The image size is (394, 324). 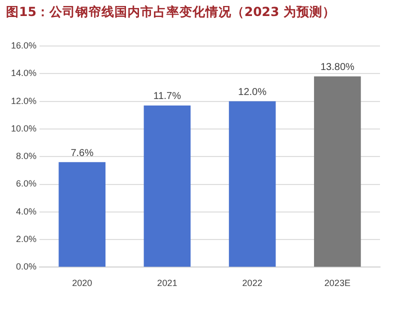 What do you see at coordinates (23, 128) in the screenshot?
I see `y-tick-label: 10.0%` at bounding box center [23, 128].